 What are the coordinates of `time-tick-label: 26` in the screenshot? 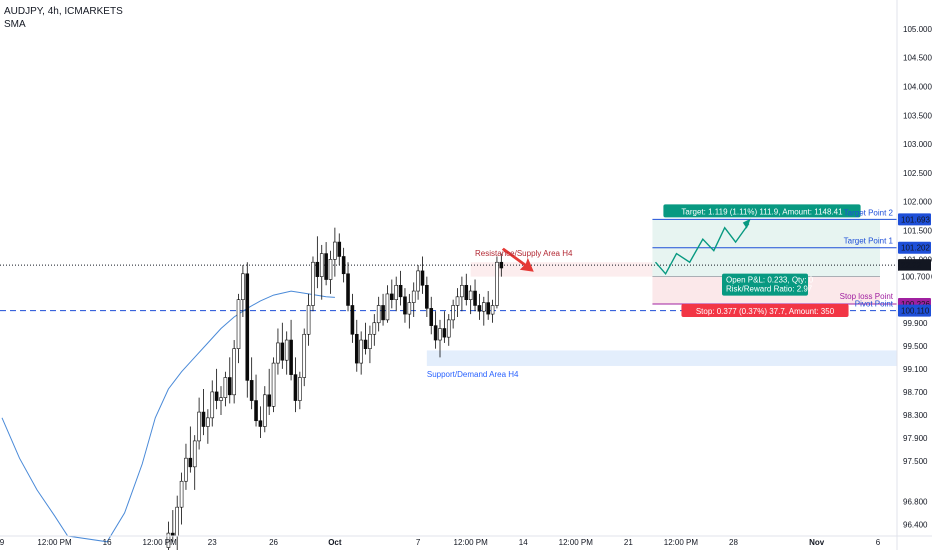 It's located at (273, 542).